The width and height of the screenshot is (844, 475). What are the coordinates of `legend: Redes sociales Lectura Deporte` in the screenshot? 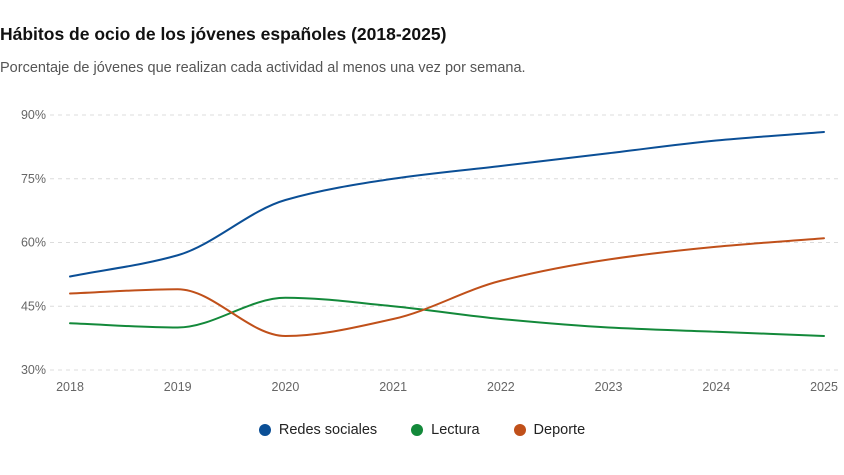 It's located at (422, 430).